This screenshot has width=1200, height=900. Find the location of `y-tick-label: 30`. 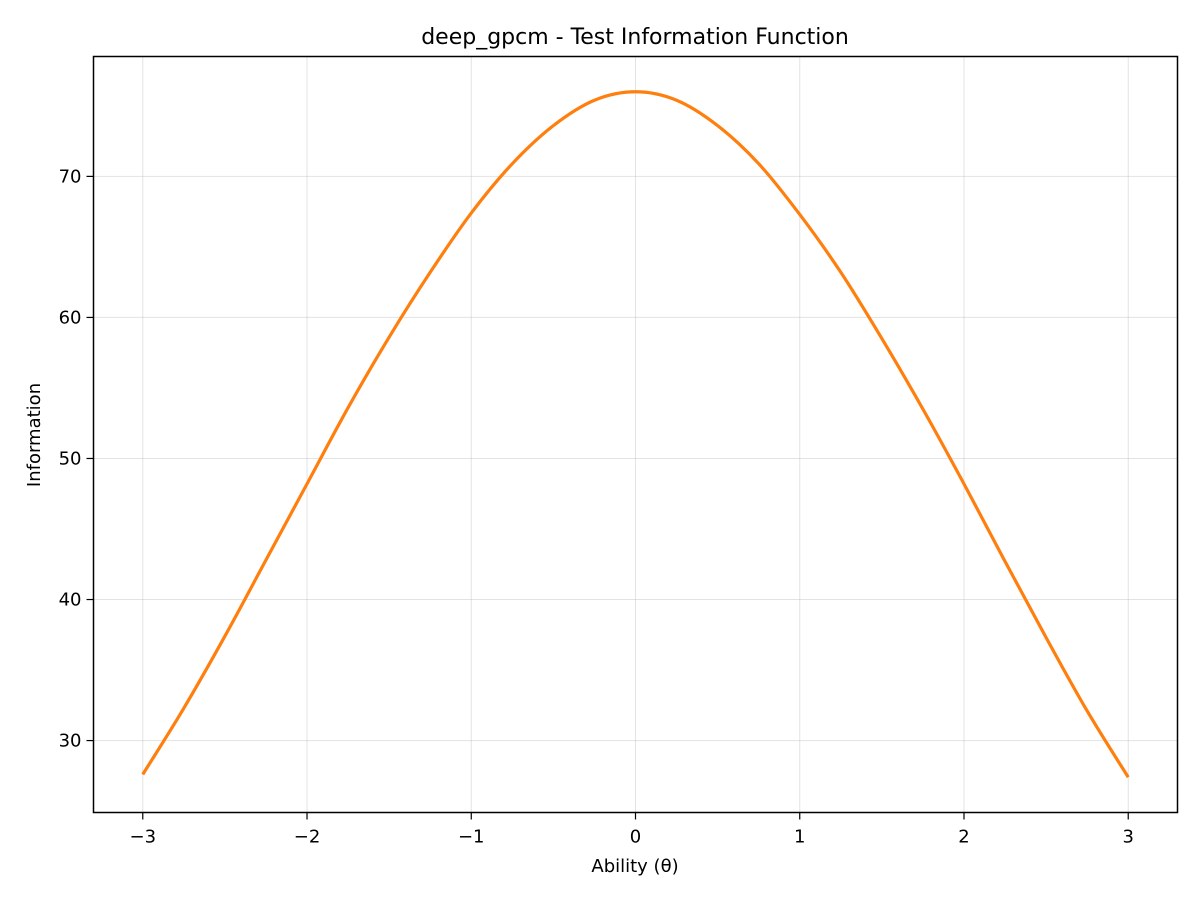

y-tick-label: 30 is located at coordinates (70, 741).